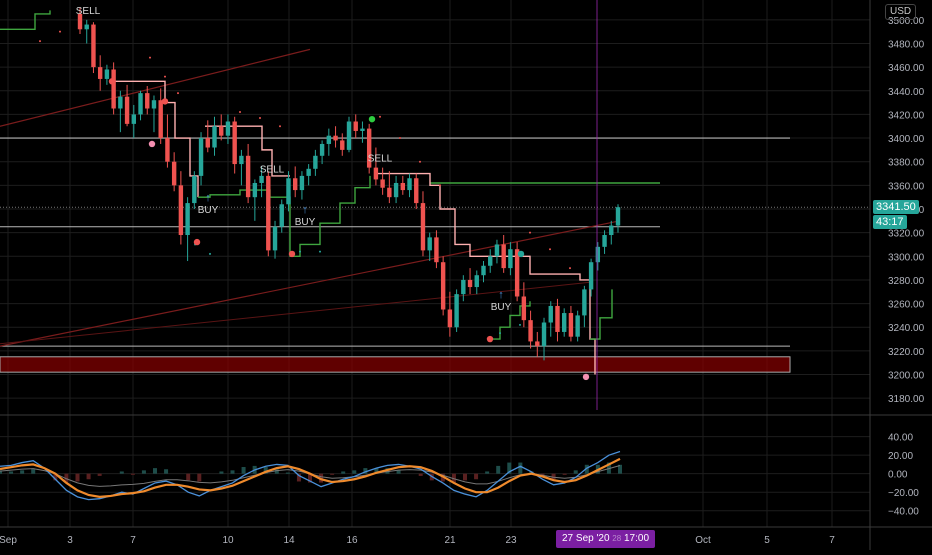  Describe the element at coordinates (901, 12) in the screenshot. I see `currency-badge: USD` at that location.